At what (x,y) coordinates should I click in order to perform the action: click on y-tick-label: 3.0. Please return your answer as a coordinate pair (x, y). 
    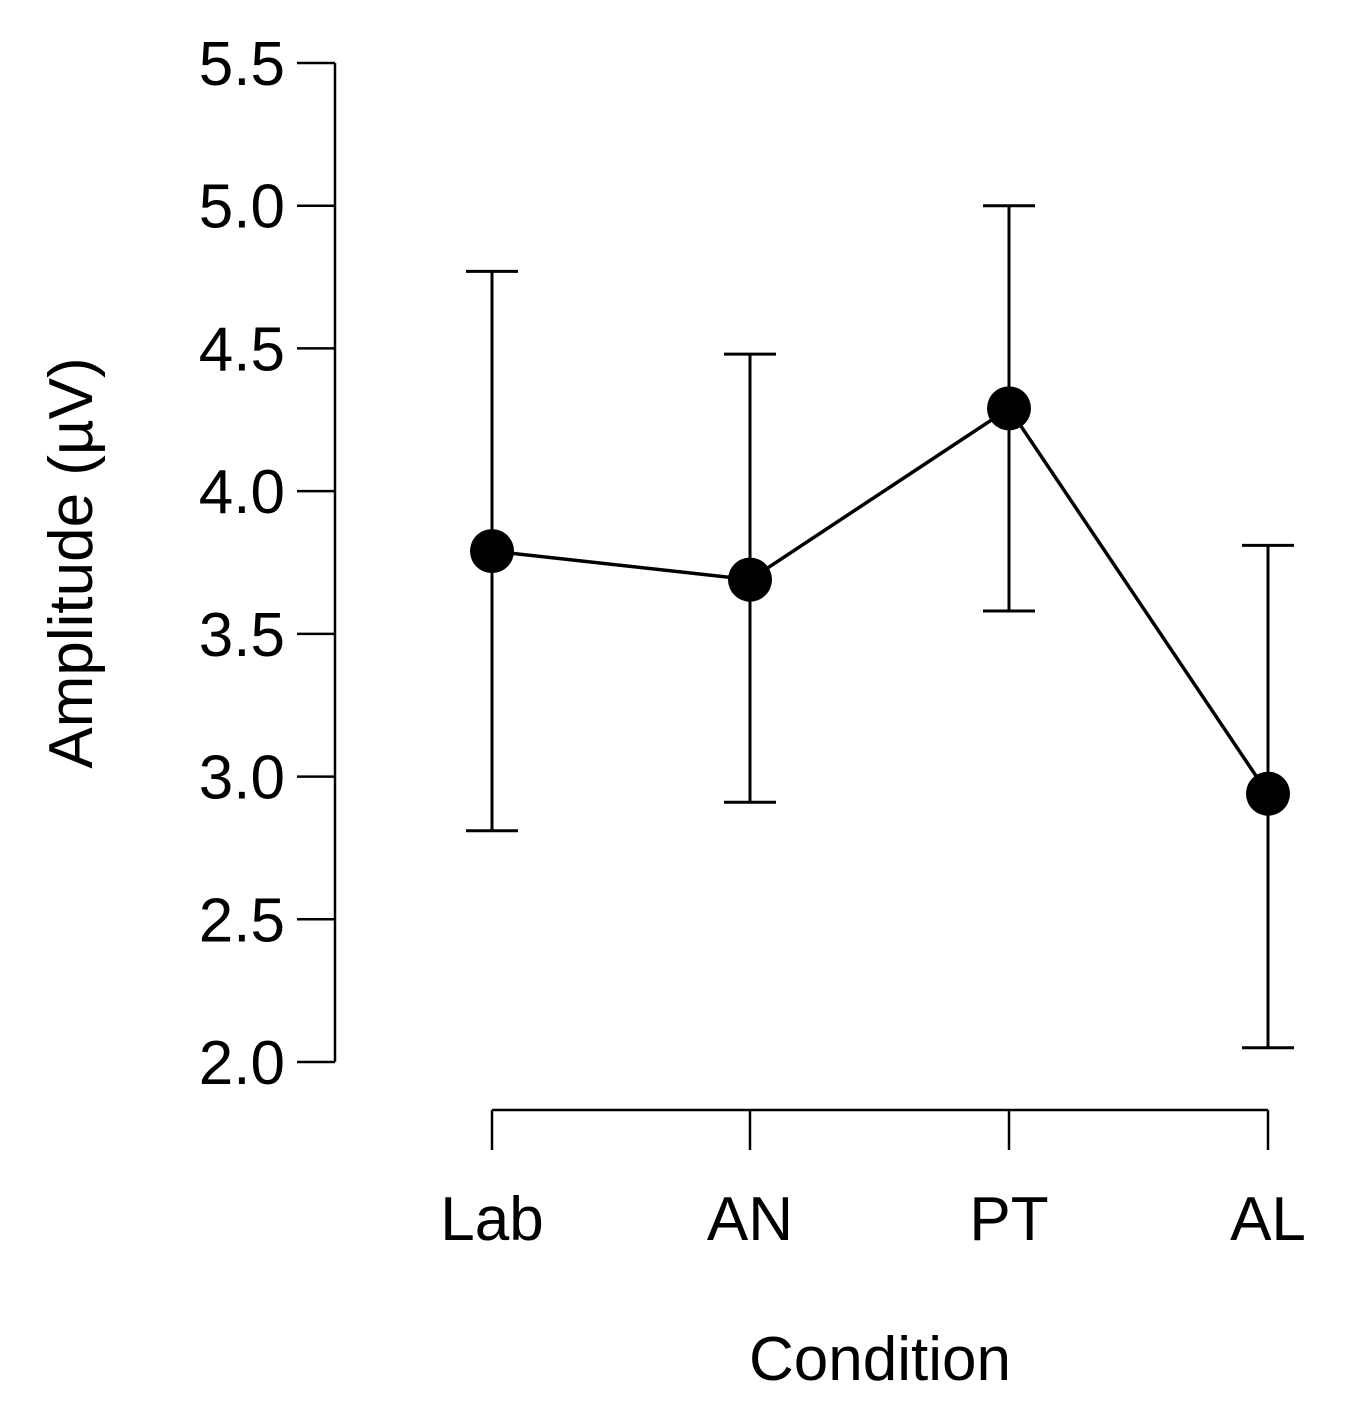
    Looking at the image, I should click on (242, 778).